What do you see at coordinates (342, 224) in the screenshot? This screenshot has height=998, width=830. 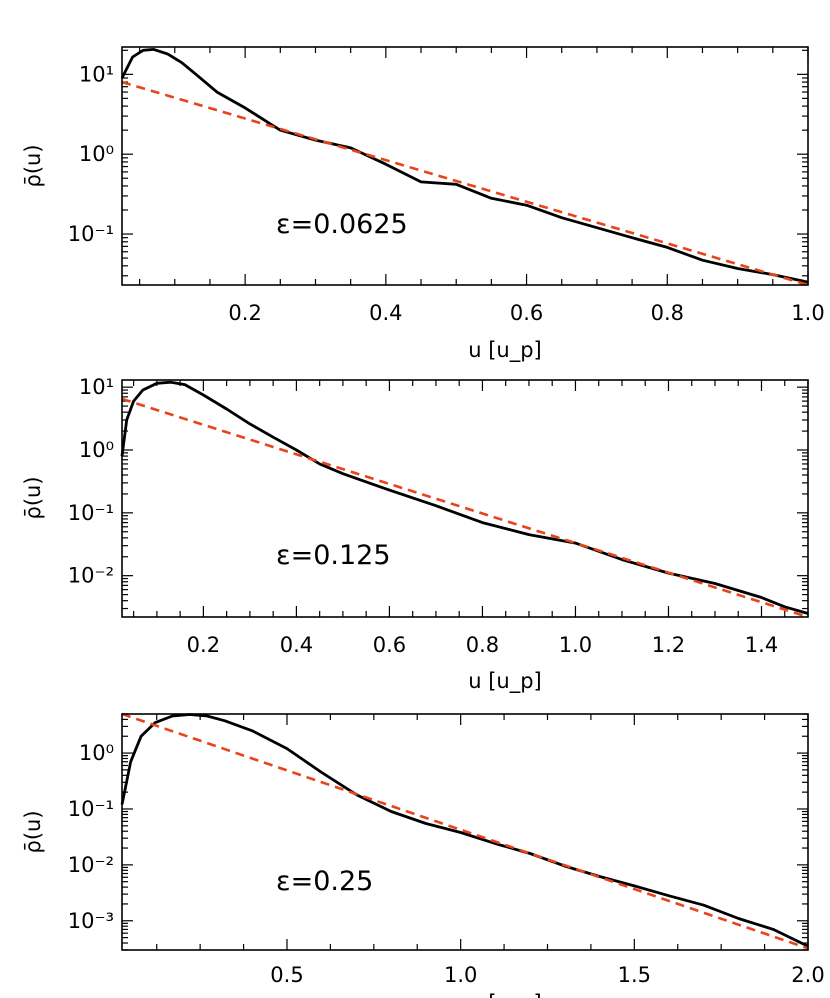 I see `epsilon-annotation: ε=0.0625` at bounding box center [342, 224].